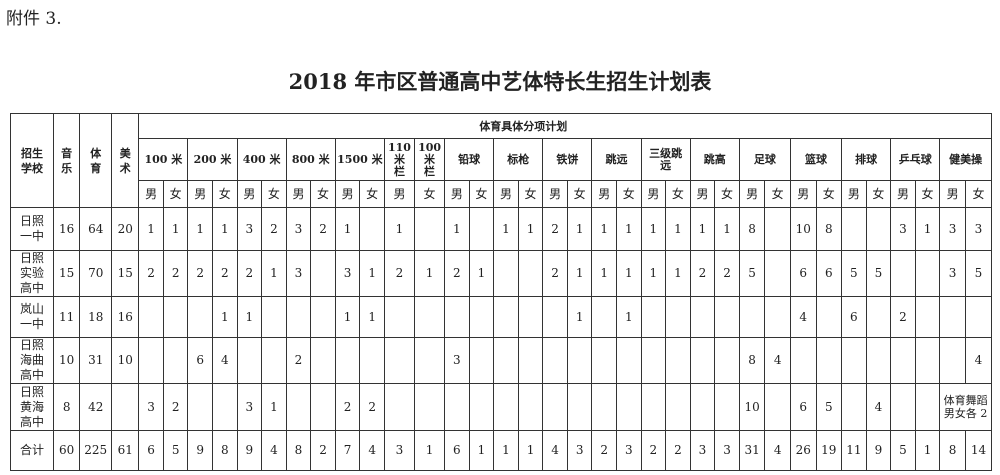 This screenshot has width=1000, height=475. I want to click on music-count: 10, so click(67, 360).